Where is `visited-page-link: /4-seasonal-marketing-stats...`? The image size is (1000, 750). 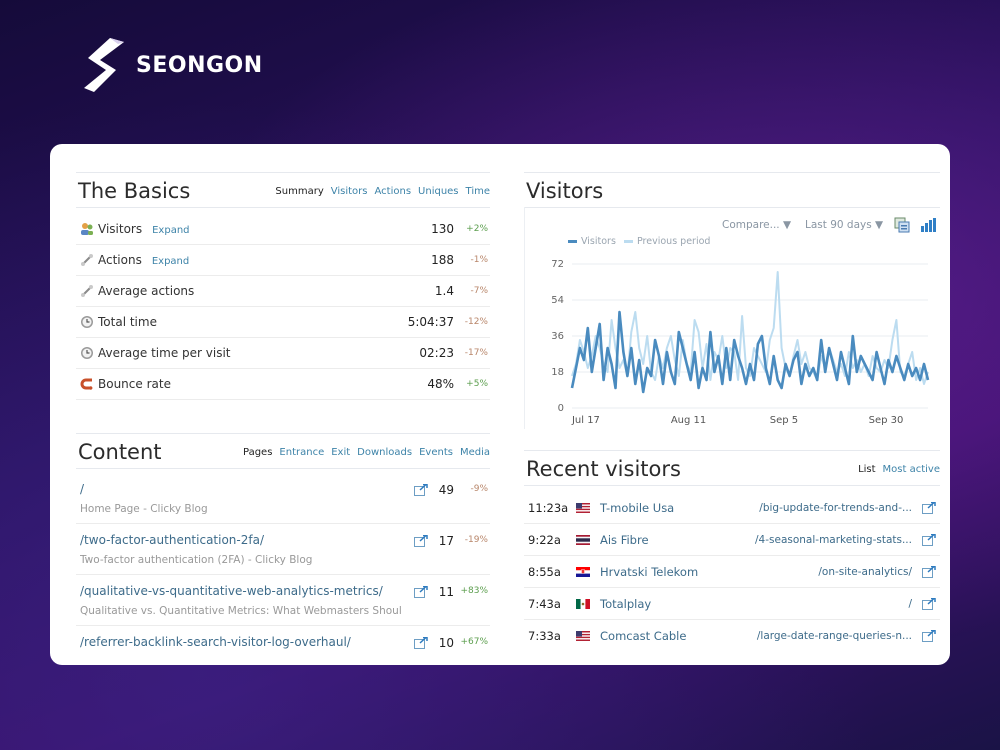
visited-page-link: /4-seasonal-marketing-stats... is located at coordinates (833, 539).